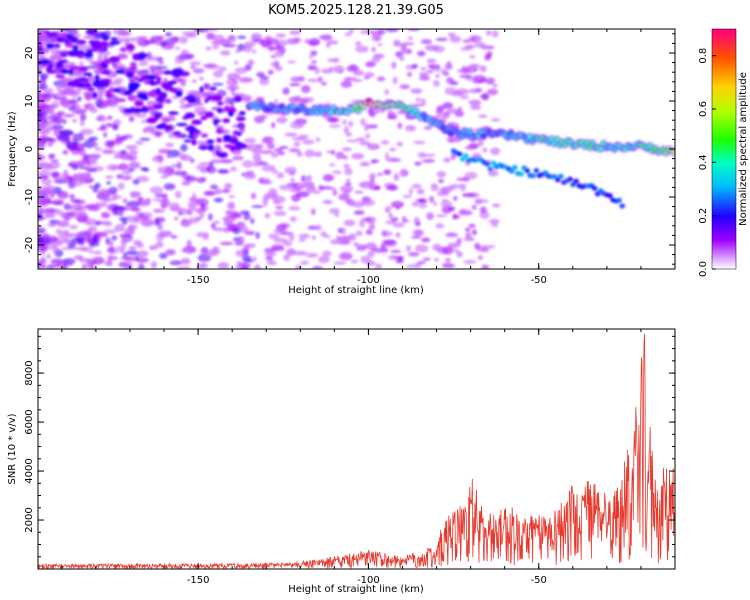 This screenshot has height=600, width=750. I want to click on spectrogram-y-tick-label: 0, so click(29, 149).